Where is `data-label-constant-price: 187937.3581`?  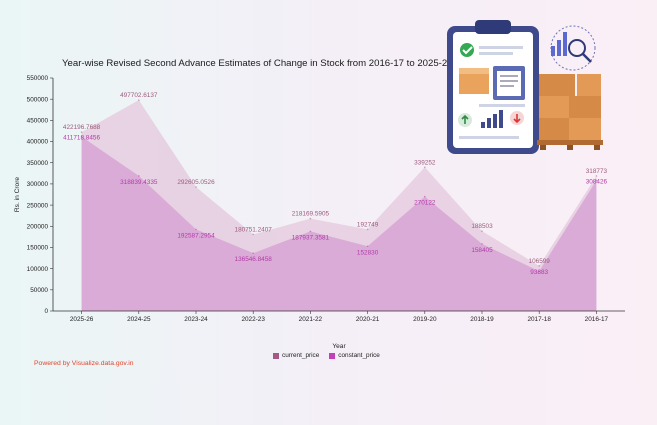
data-label-constant-price: 187937.3581 is located at coordinates (311, 237).